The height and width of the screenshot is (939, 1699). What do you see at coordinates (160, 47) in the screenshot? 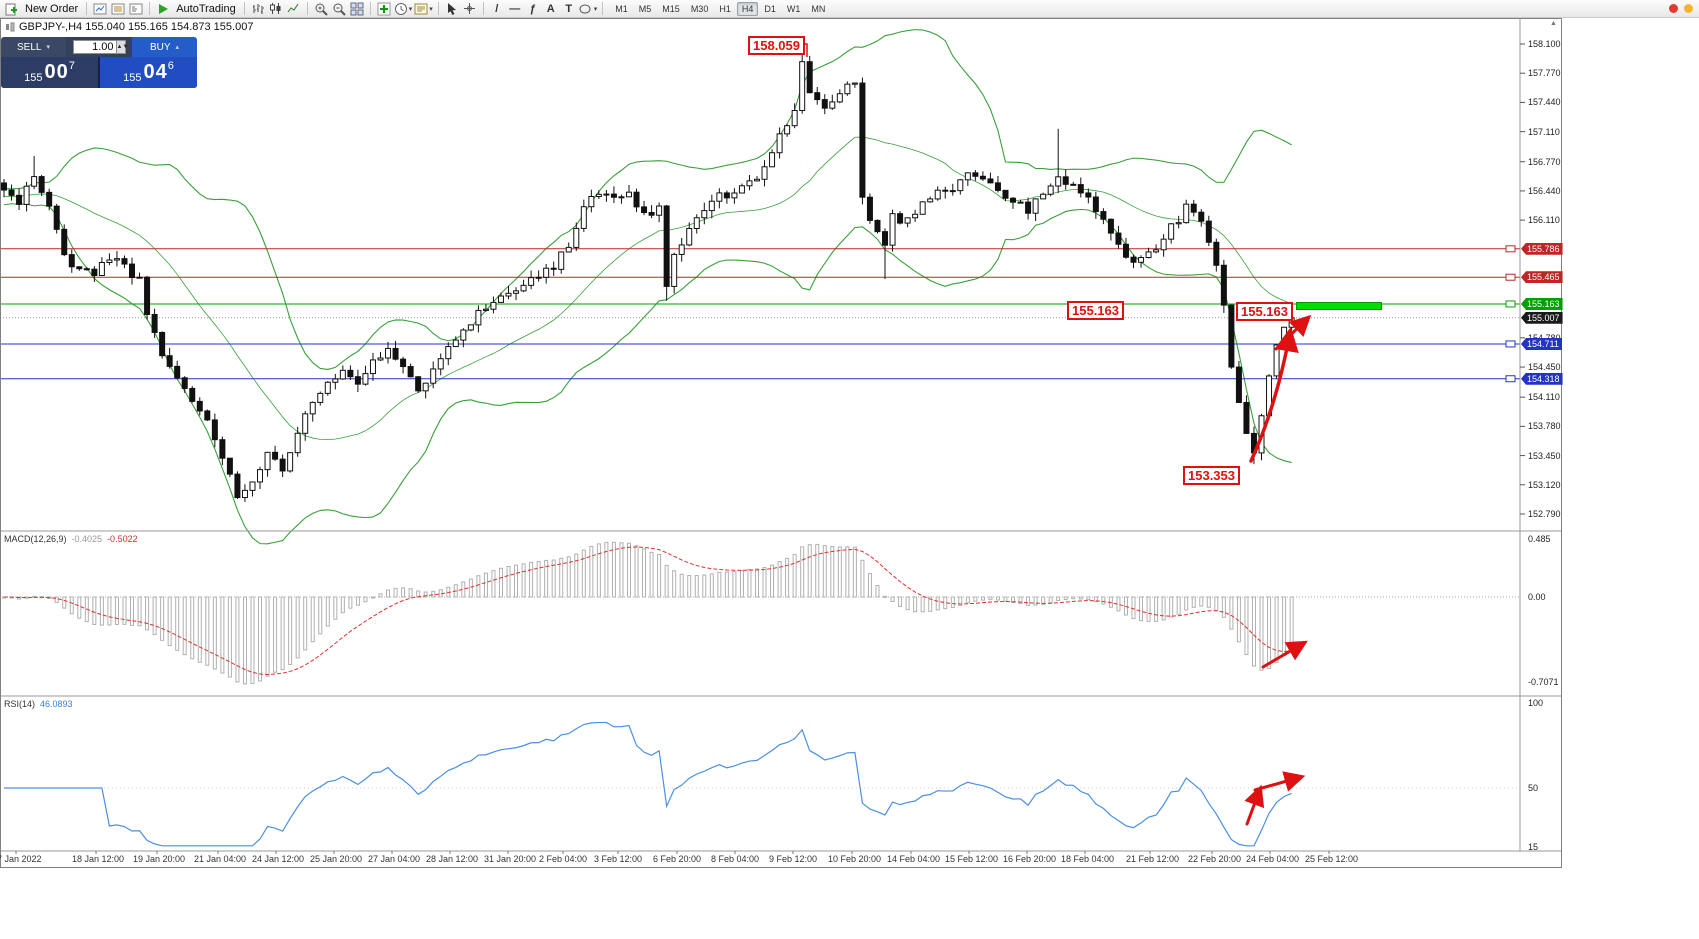
I see `buy-label: BUY` at bounding box center [160, 47].